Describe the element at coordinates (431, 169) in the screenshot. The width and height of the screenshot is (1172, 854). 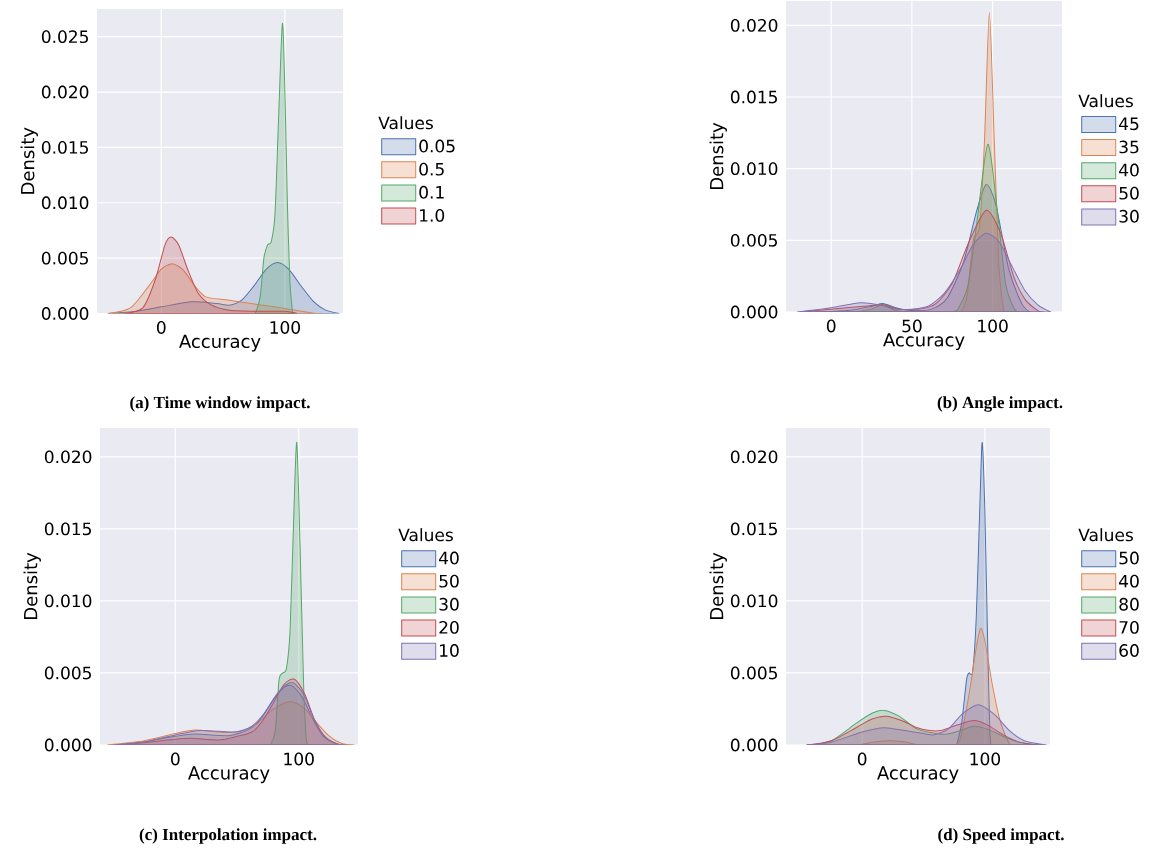
I see `legend-label: 0.5` at that location.